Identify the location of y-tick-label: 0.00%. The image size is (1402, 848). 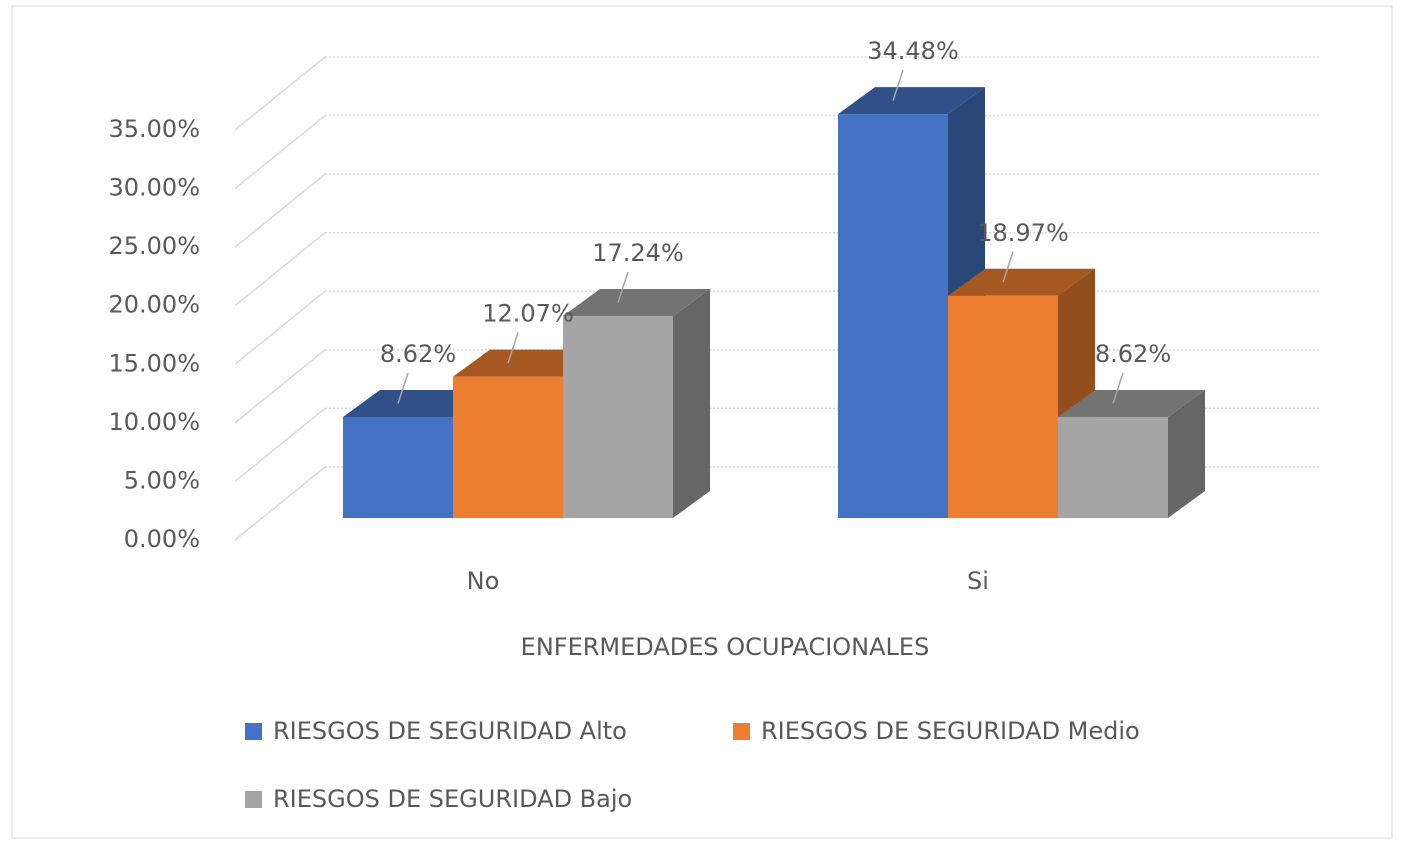
(162, 539).